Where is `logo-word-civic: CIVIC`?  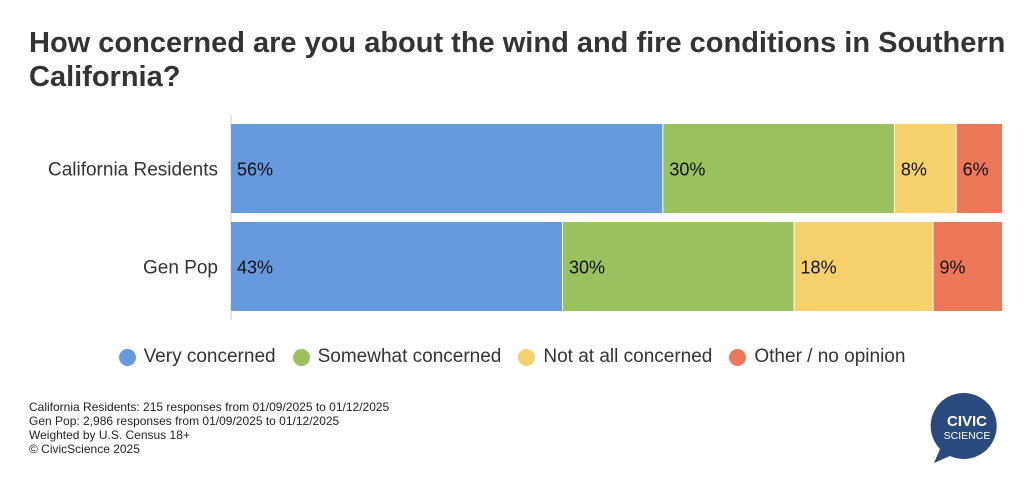
logo-word-civic: CIVIC is located at coordinates (967, 421).